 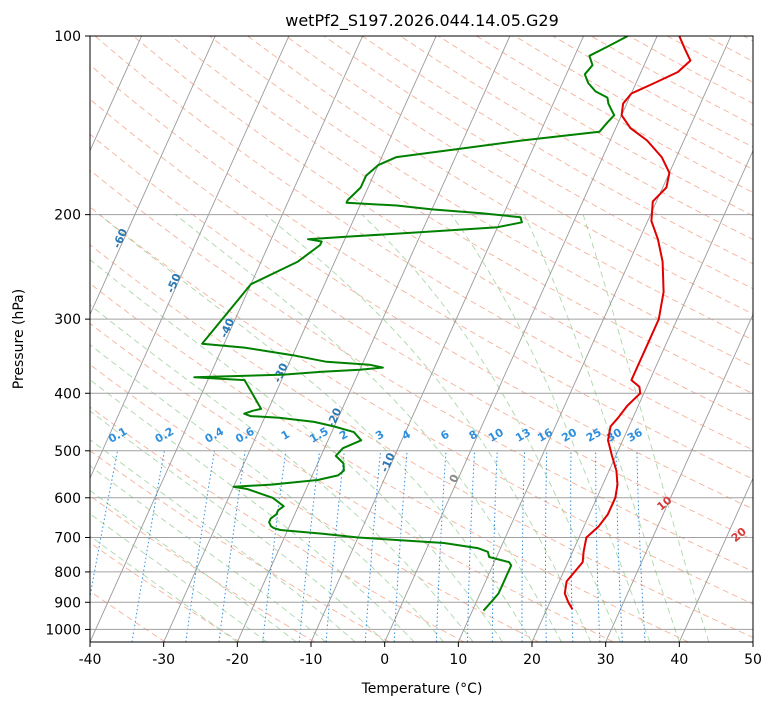 I want to click on x-tick-label: -10, so click(x=311, y=660).